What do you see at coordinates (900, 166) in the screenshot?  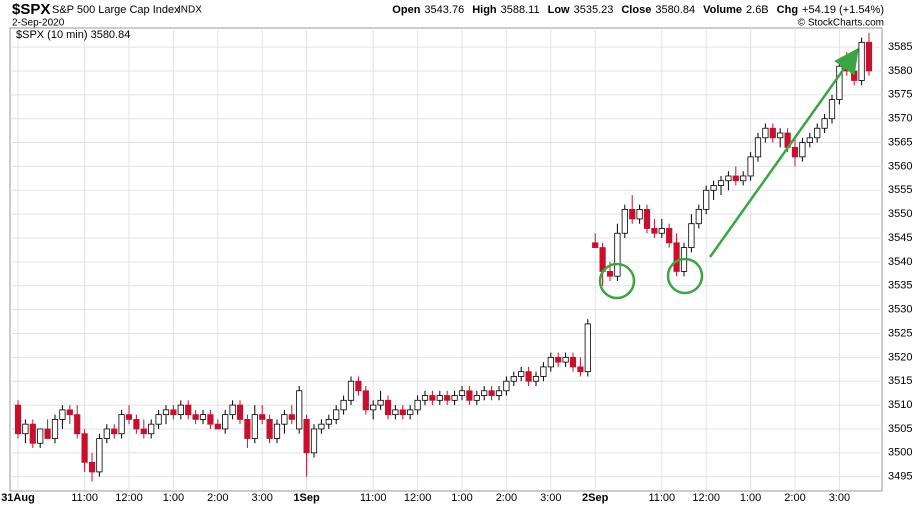 I see `y-tick-label: 3560` at bounding box center [900, 166].